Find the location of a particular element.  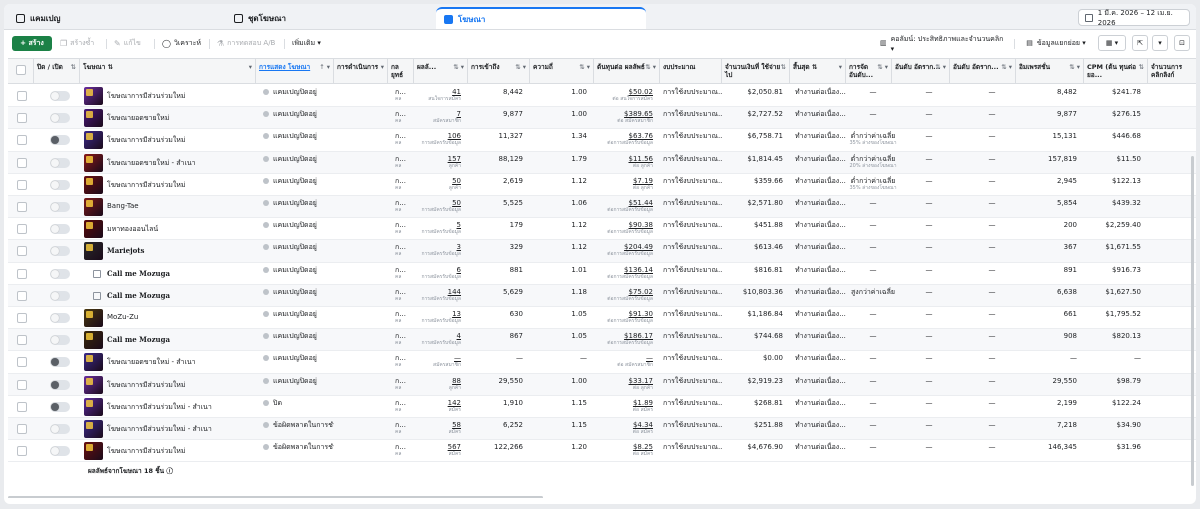

cost-per-result-value: $11.56 is located at coordinates (641, 158).